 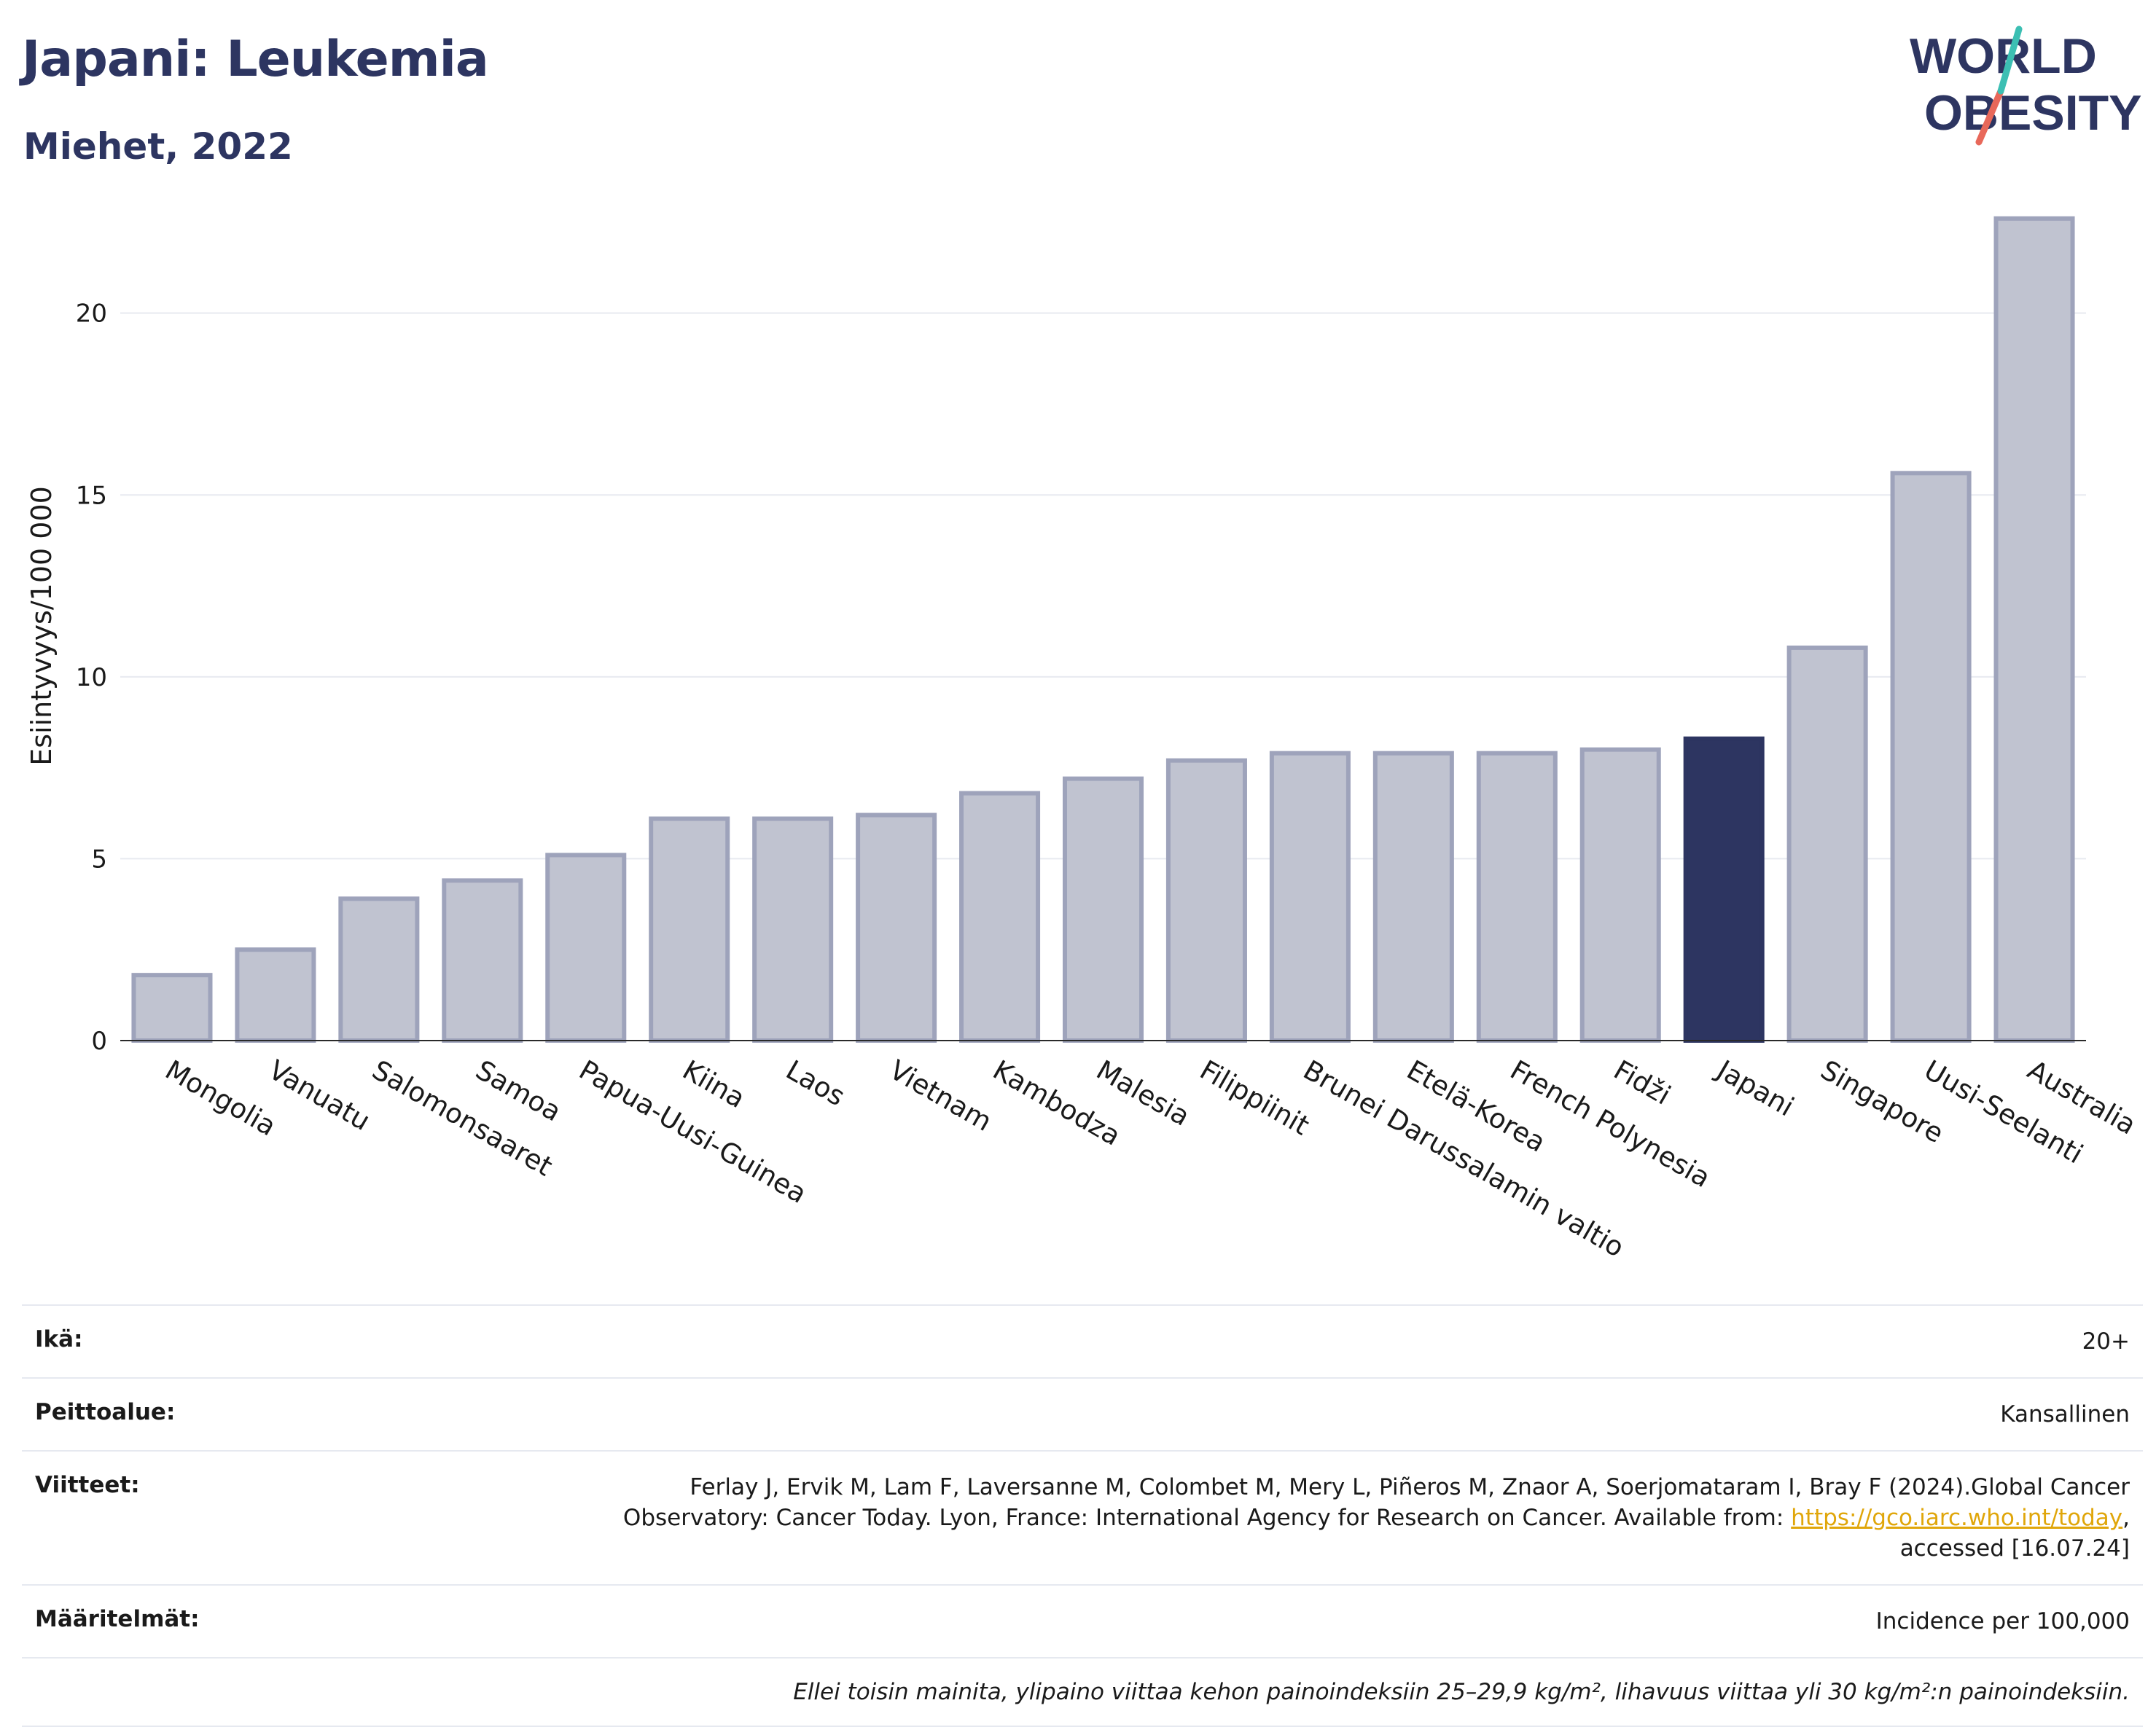 I want to click on x-tick-label: Laos, so click(x=816, y=1083).